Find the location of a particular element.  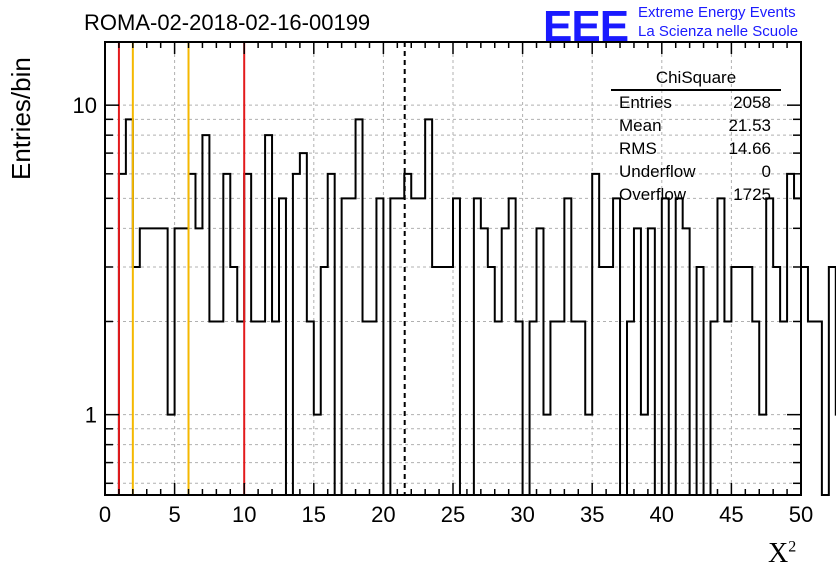

x-tick-label: 45 is located at coordinates (731, 514).